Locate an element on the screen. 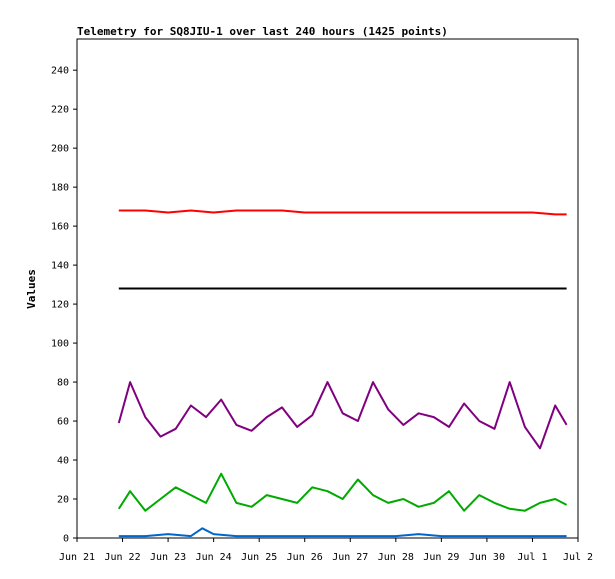  y-tick-label: 80 is located at coordinates (63, 383).